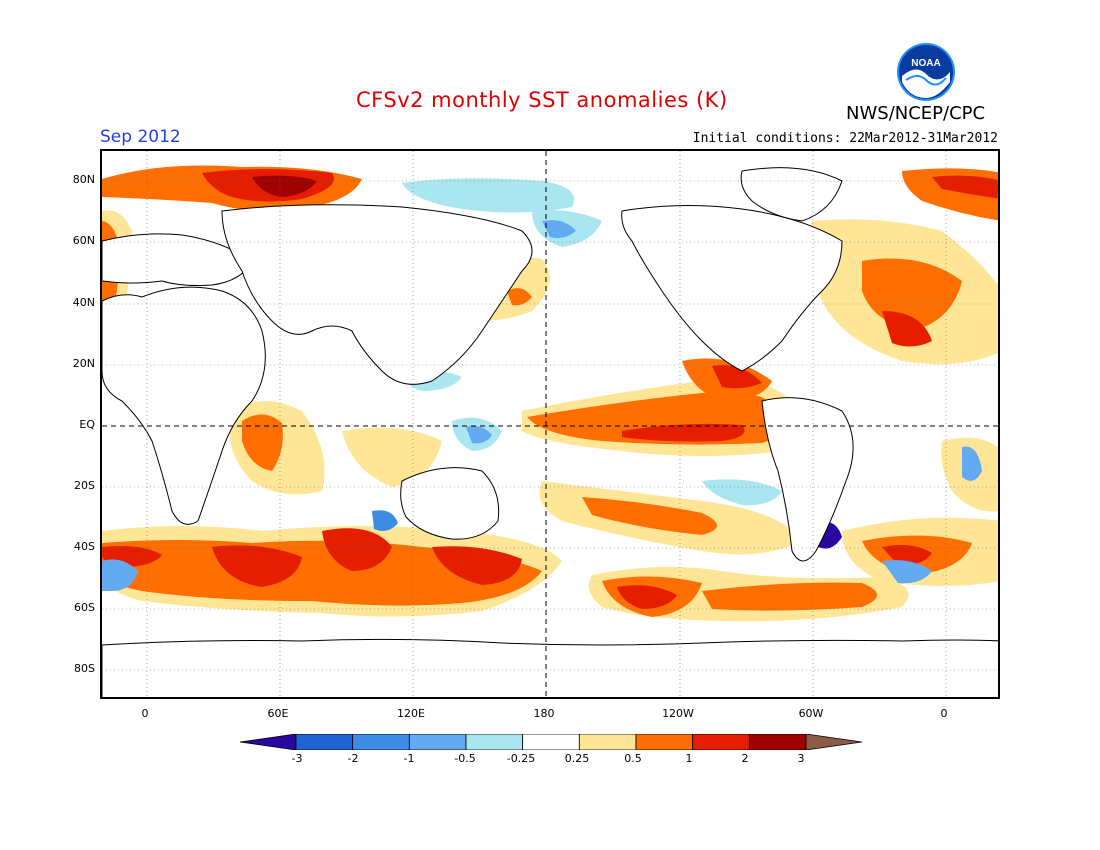  Describe the element at coordinates (689, 758) in the screenshot. I see `legend-label: 1` at that location.